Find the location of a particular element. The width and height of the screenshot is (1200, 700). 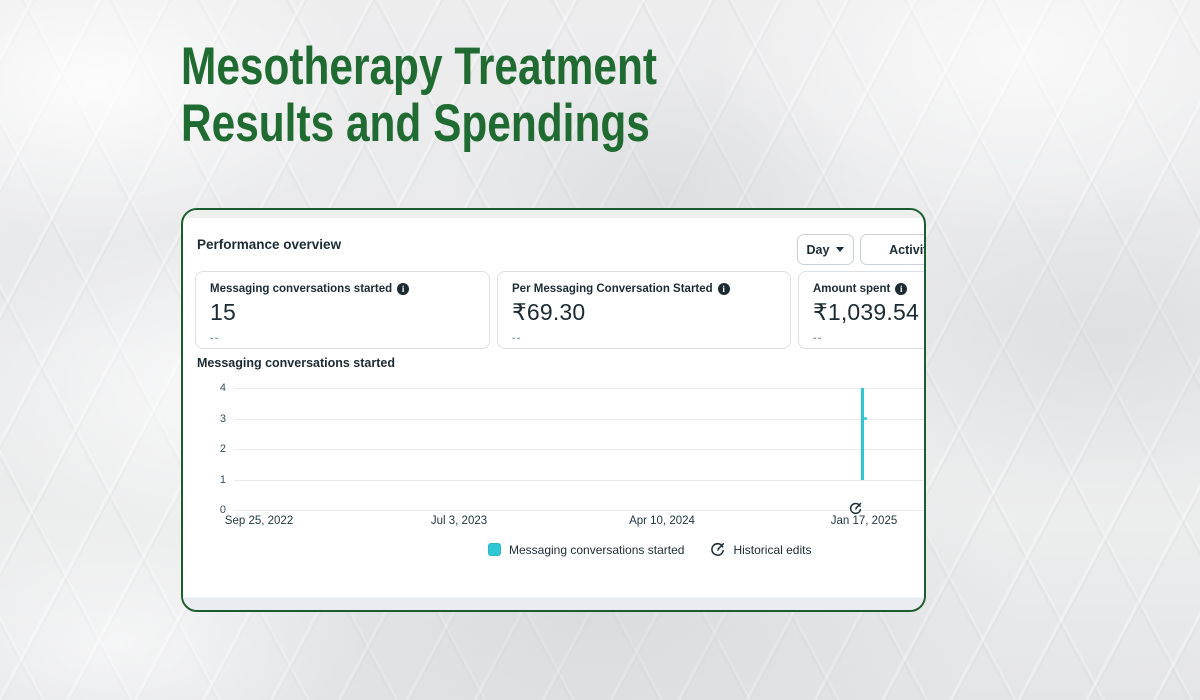

y-tick-label: 2 is located at coordinates (222, 449).